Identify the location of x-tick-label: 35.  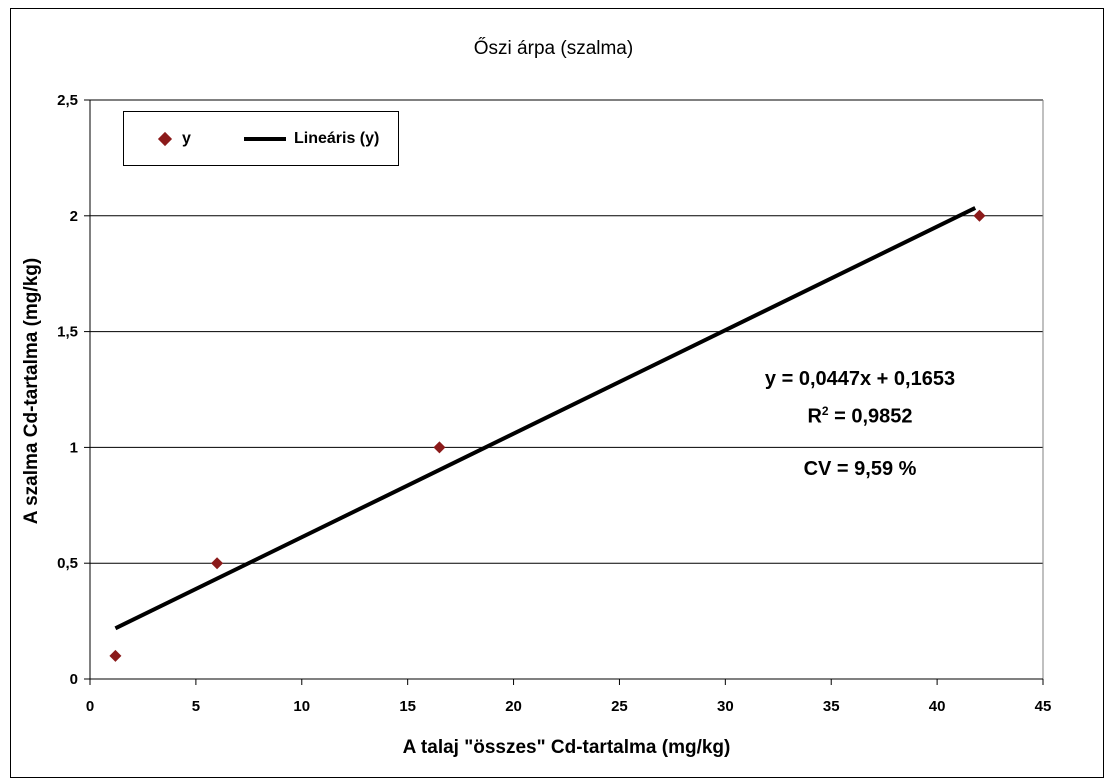
(831, 706).